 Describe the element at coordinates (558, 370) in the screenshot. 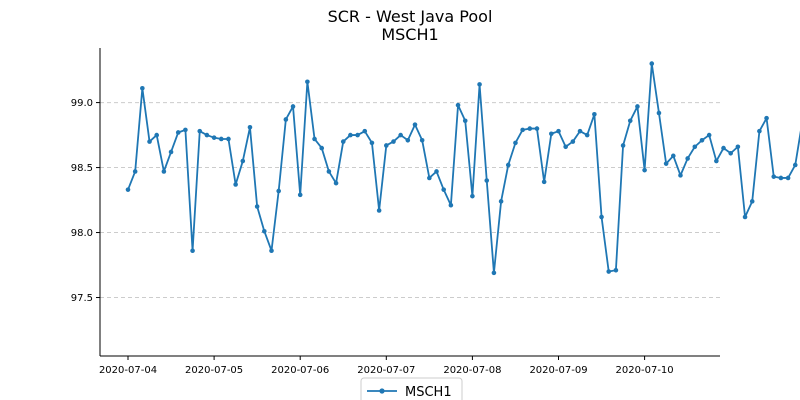

I see `x-tick-label: 2020-07-09` at that location.